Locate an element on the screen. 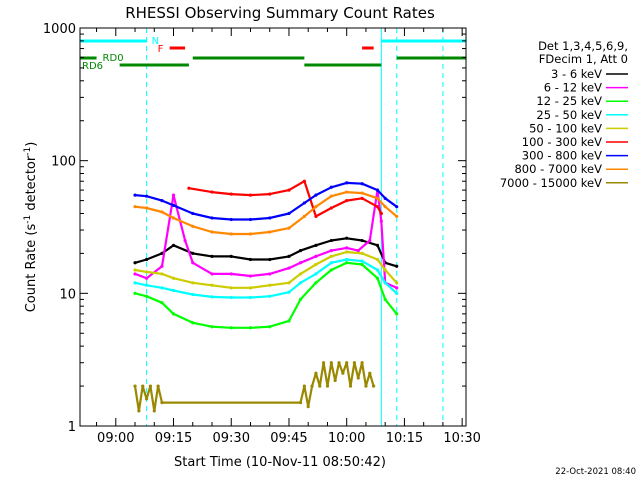  x-axis-label: Start Time (10-Nov-11 08:50:42) is located at coordinates (280, 462).